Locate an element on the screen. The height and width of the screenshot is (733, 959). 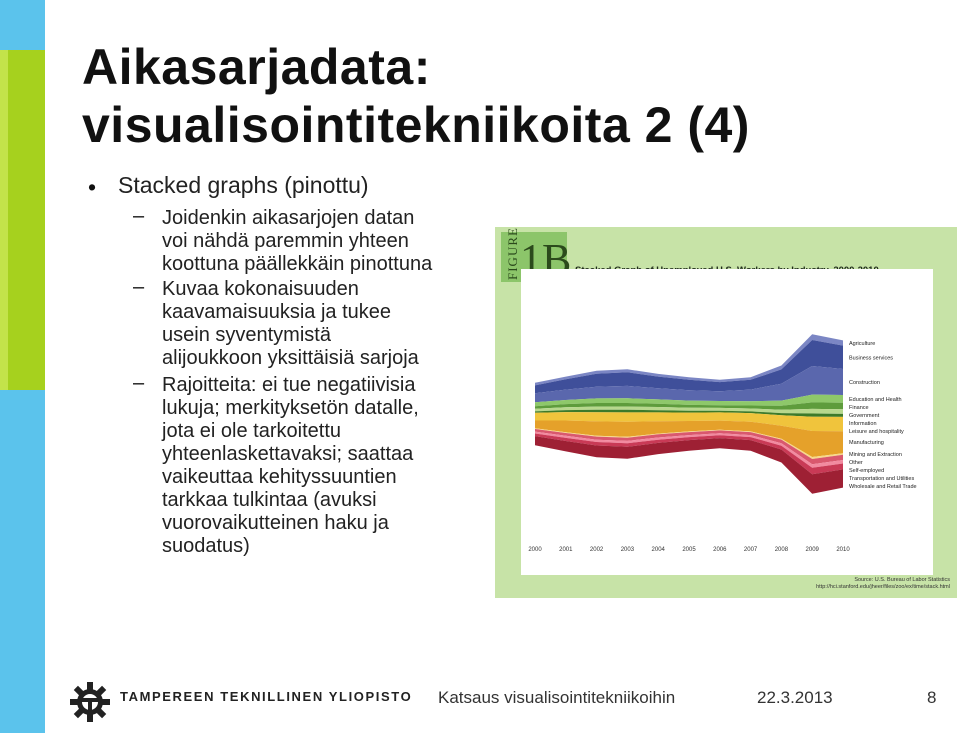
legend-label: Leisure and hospitality is located at coordinates (876, 432).